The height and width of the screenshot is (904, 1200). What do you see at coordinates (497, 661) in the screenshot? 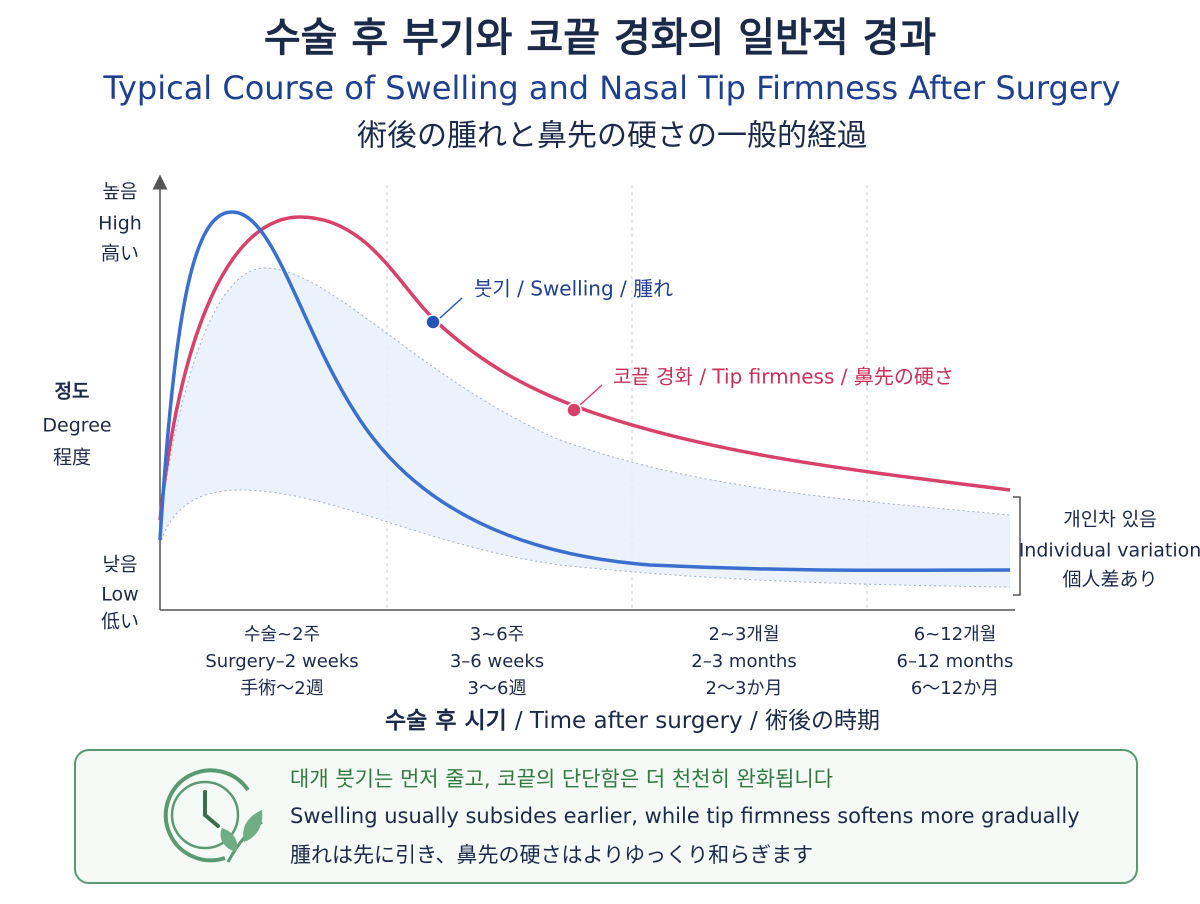
I see `x-category-label: 3–6 weeks` at bounding box center [497, 661].